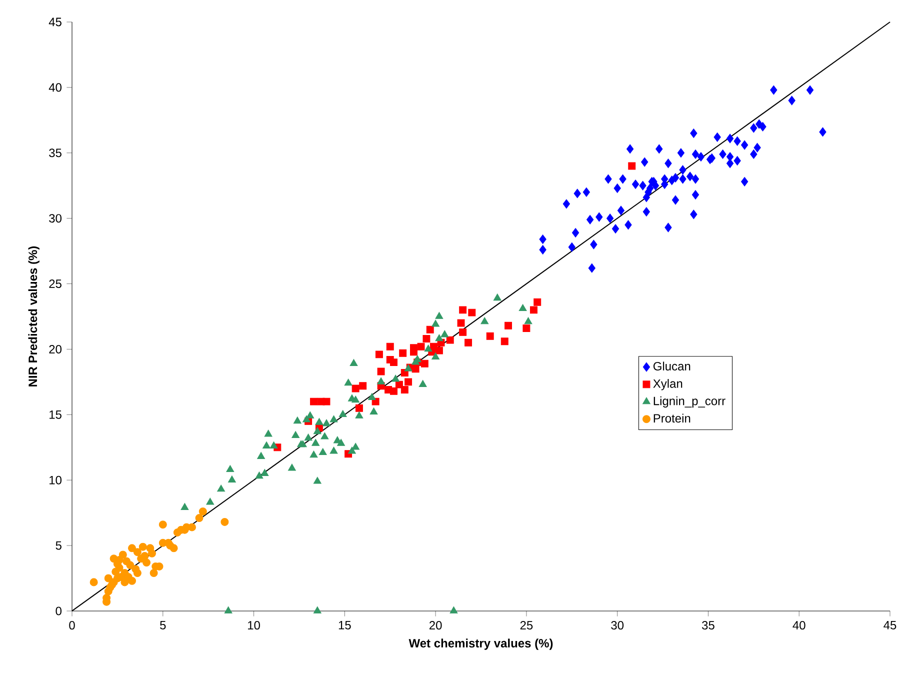 Image resolution: width=900 pixels, height=682 pixels. What do you see at coordinates (526, 625) in the screenshot?
I see `x-tick-label: 25` at bounding box center [526, 625].